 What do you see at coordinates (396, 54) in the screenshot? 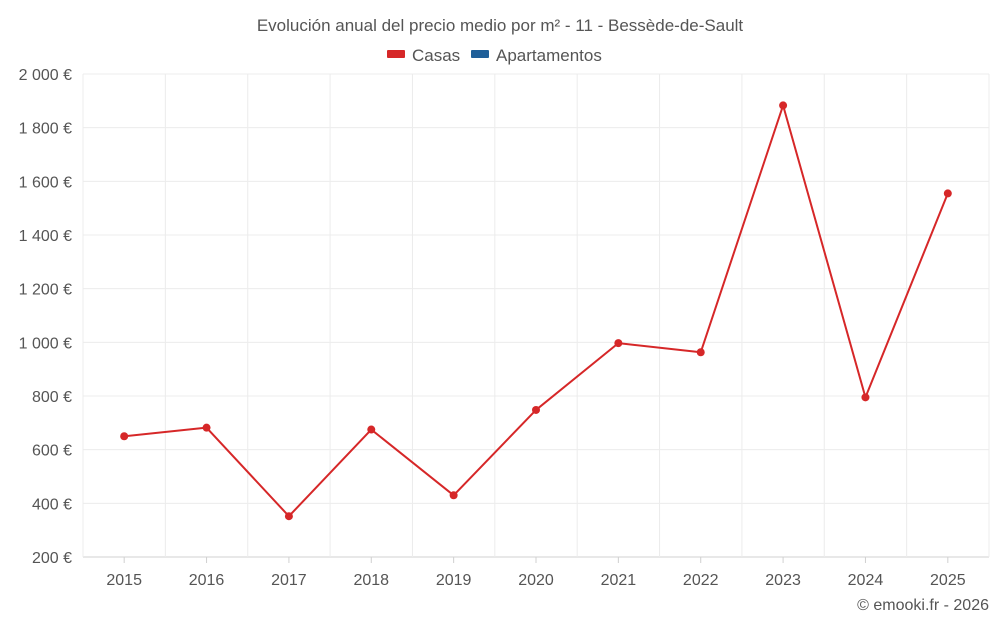
I see `legend-swatch-casas` at bounding box center [396, 54].